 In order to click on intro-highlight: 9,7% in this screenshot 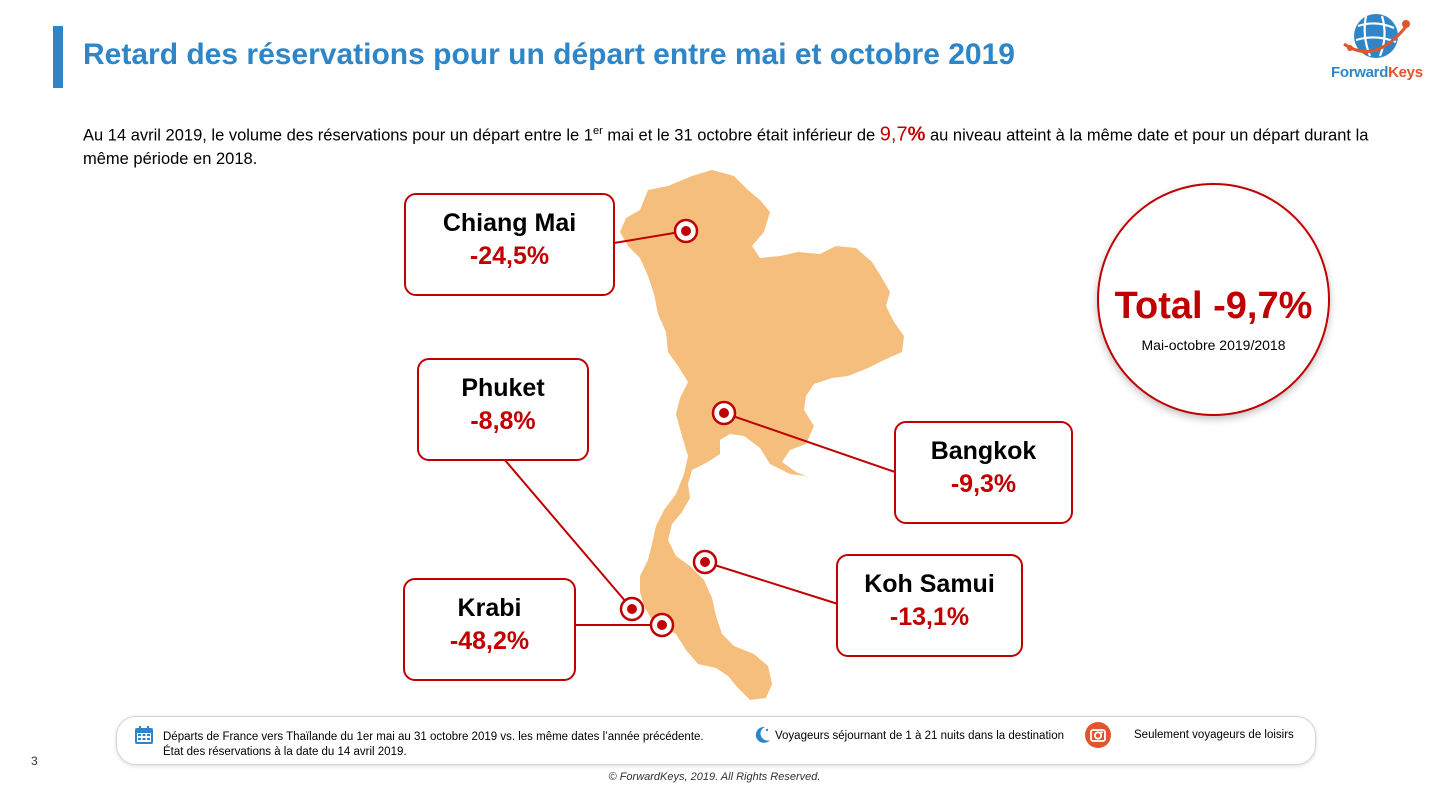, I will do `click(903, 135)`.